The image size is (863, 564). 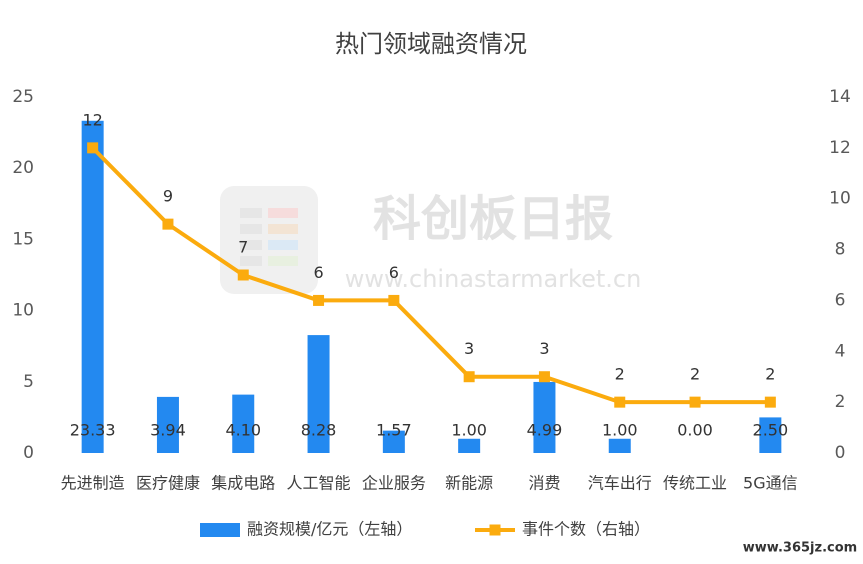 I want to click on y2-tick-label: 2, so click(x=840, y=402).